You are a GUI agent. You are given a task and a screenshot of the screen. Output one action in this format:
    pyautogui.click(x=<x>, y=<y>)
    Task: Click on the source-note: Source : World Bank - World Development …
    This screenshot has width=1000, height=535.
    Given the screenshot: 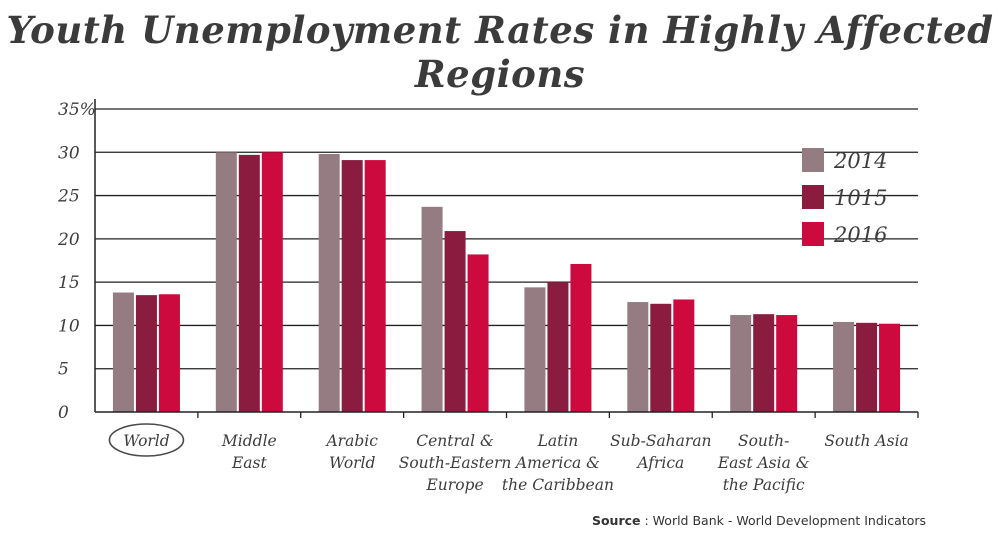 What is the action you would take?
    pyautogui.click(x=759, y=520)
    